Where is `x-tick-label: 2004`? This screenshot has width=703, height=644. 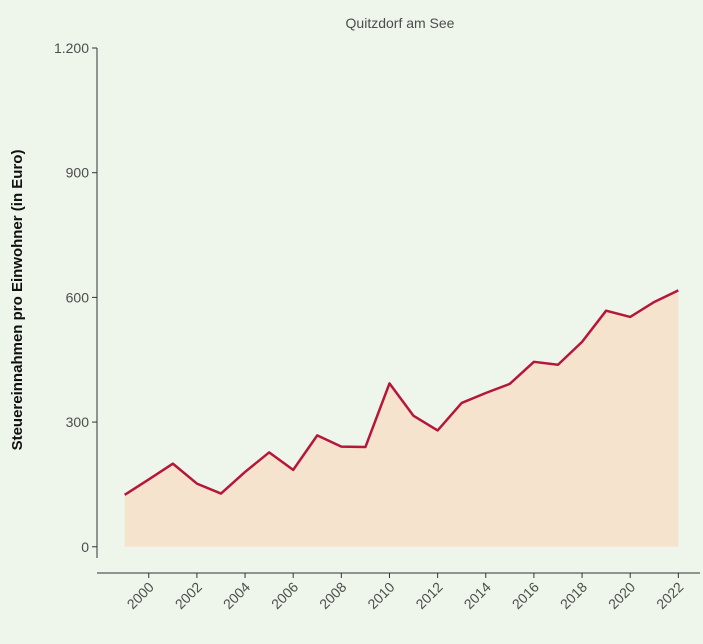 x-tick-label: 2004 is located at coordinates (236, 595).